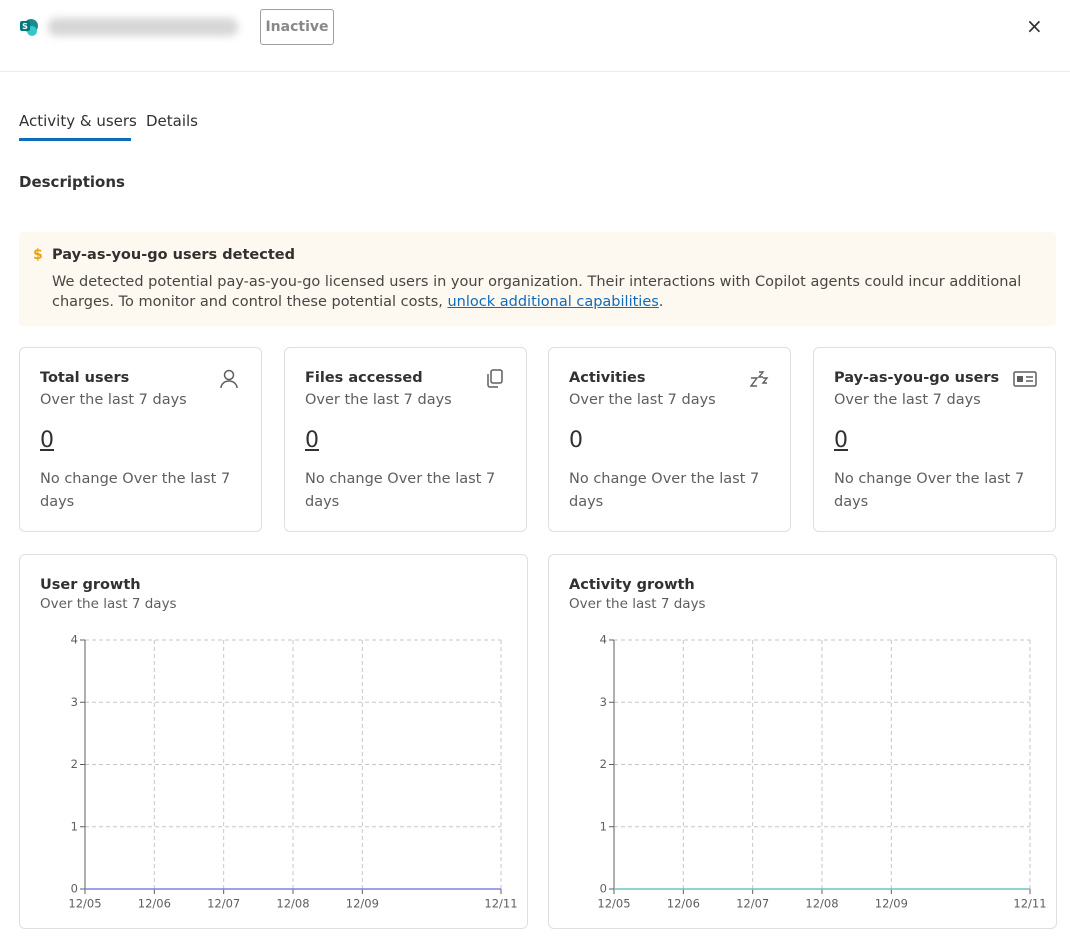 Image resolution: width=1070 pixels, height=939 pixels. What do you see at coordinates (25, 26) in the screenshot?
I see `svg-text: S` at bounding box center [25, 26].